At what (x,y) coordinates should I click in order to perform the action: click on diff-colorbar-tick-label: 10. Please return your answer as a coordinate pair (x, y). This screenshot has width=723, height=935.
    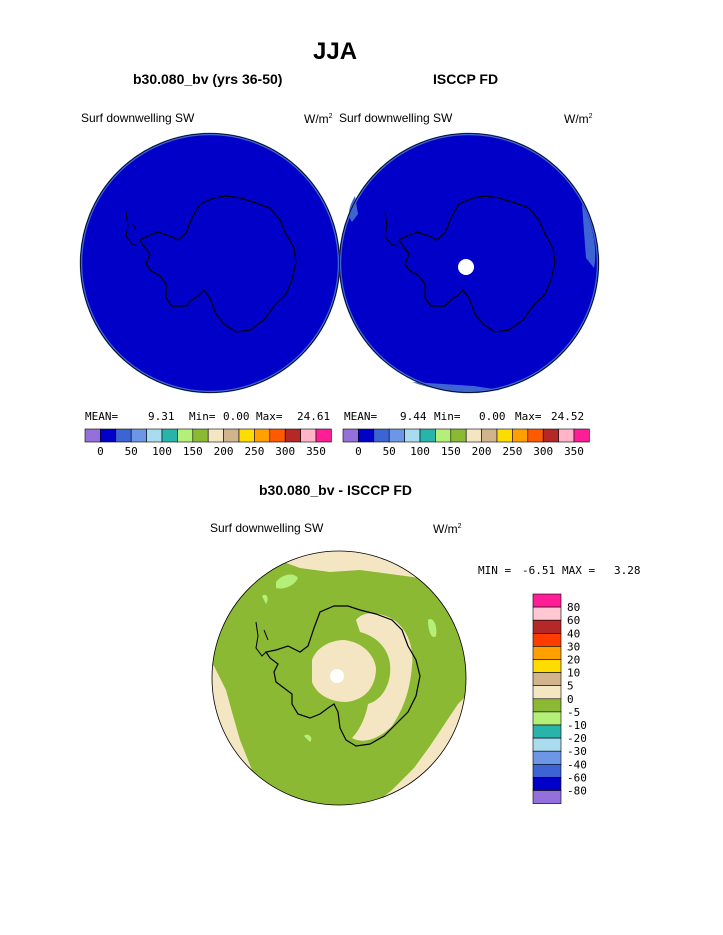
    Looking at the image, I should click on (573, 673).